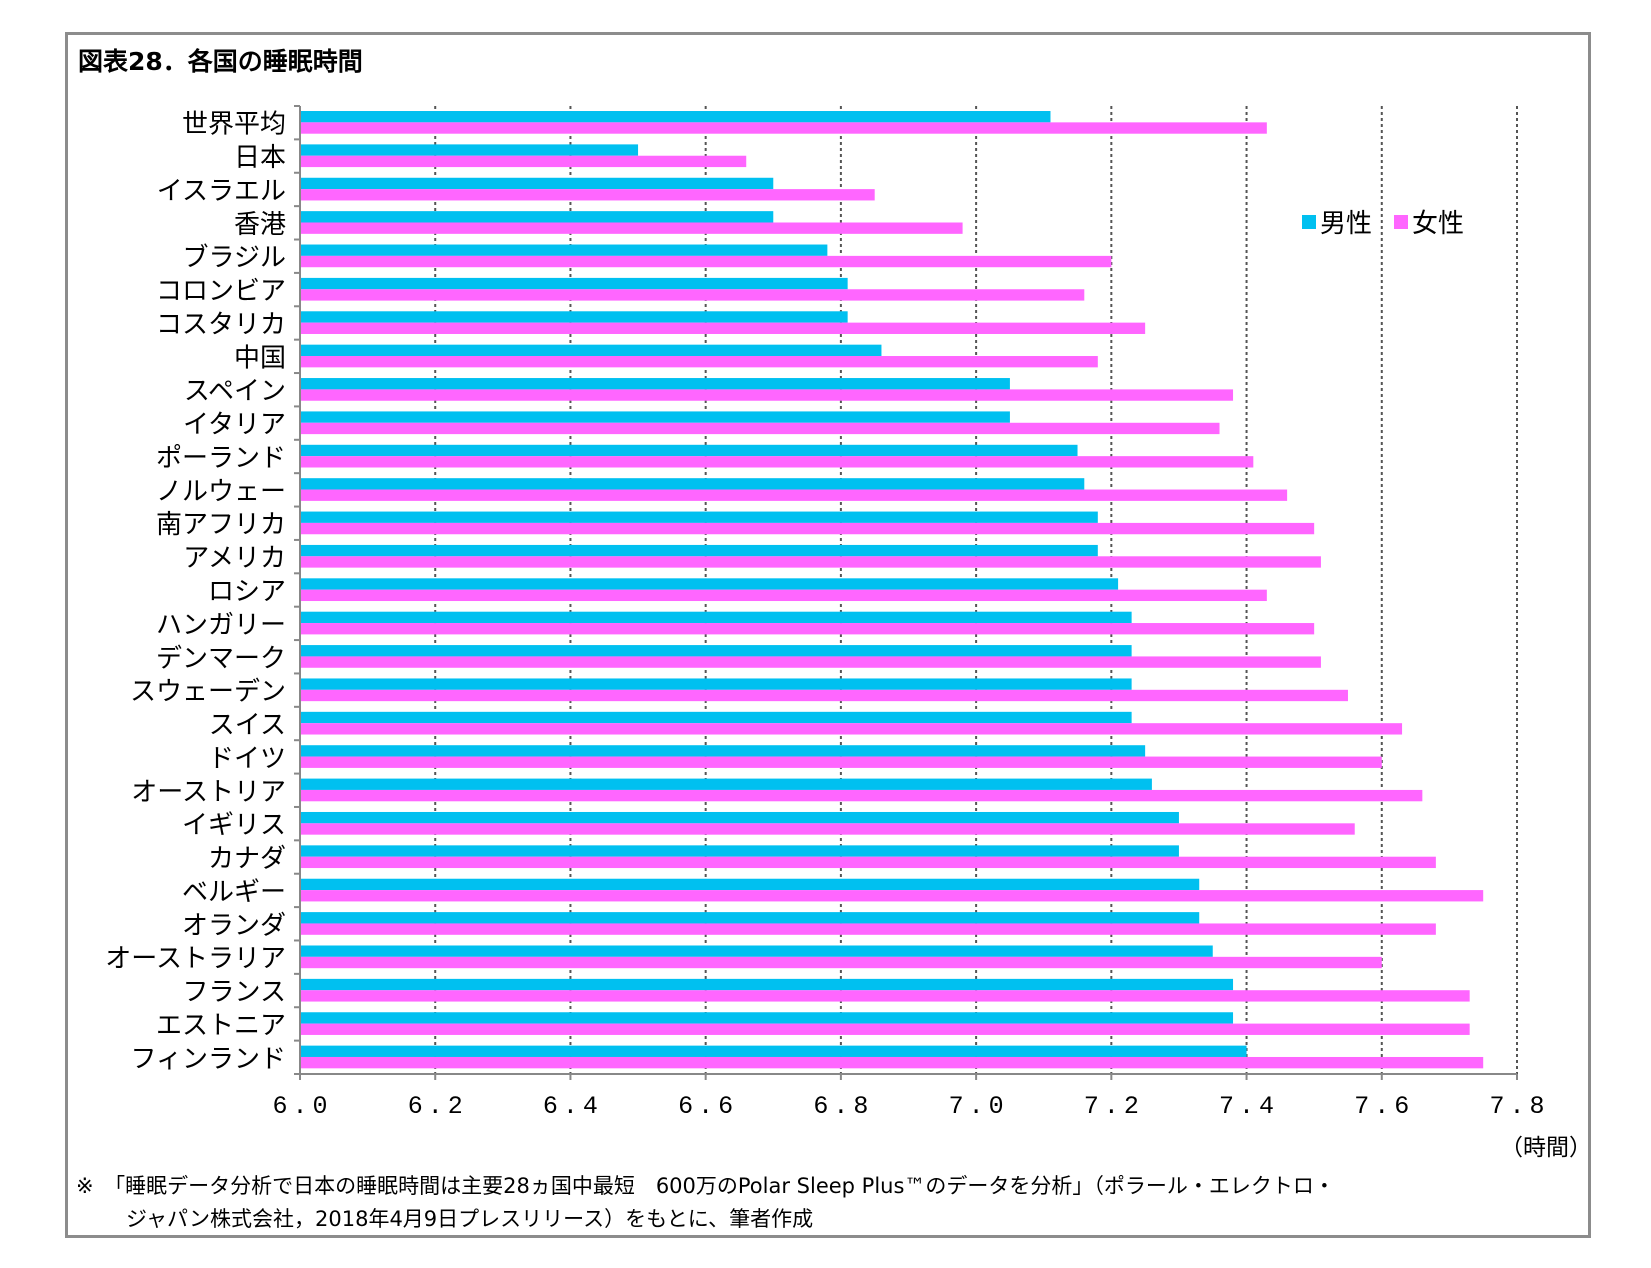  I want to click on y-tick-label: ブラジル, so click(234, 258).